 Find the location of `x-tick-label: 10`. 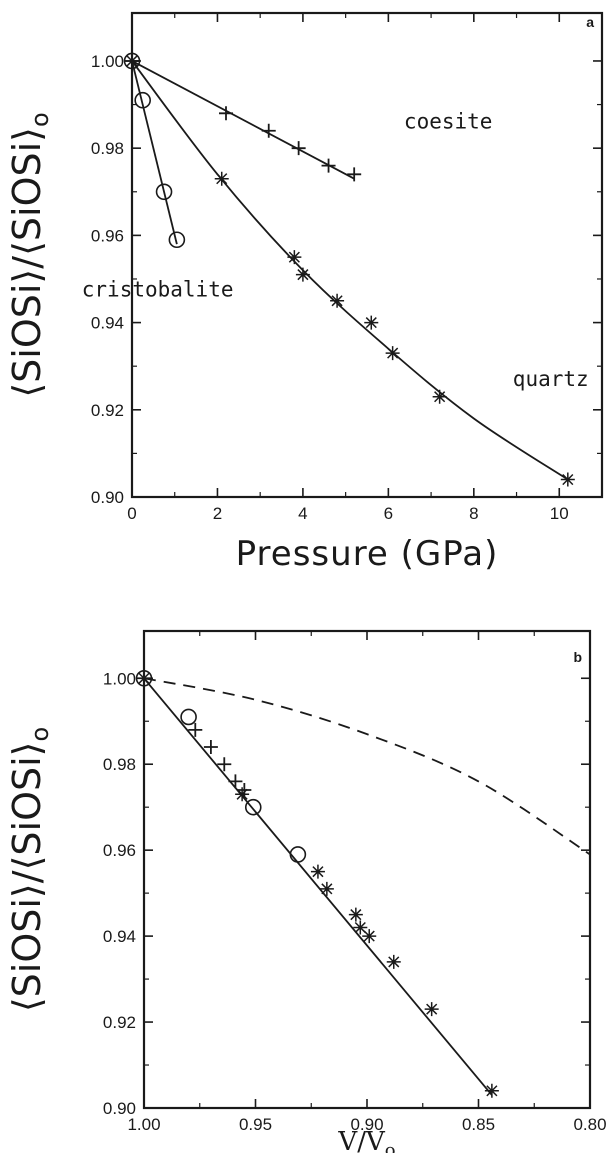

x-tick-label: 10 is located at coordinates (559, 513).